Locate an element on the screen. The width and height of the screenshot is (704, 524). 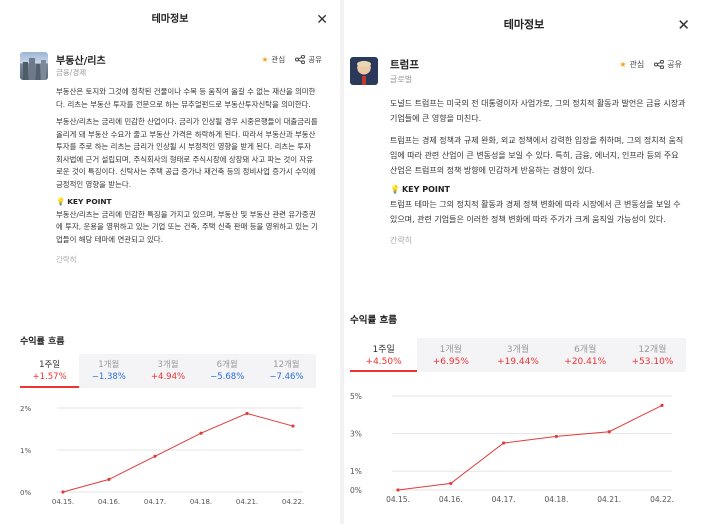
interest-label: 관심 is located at coordinates (278, 59).